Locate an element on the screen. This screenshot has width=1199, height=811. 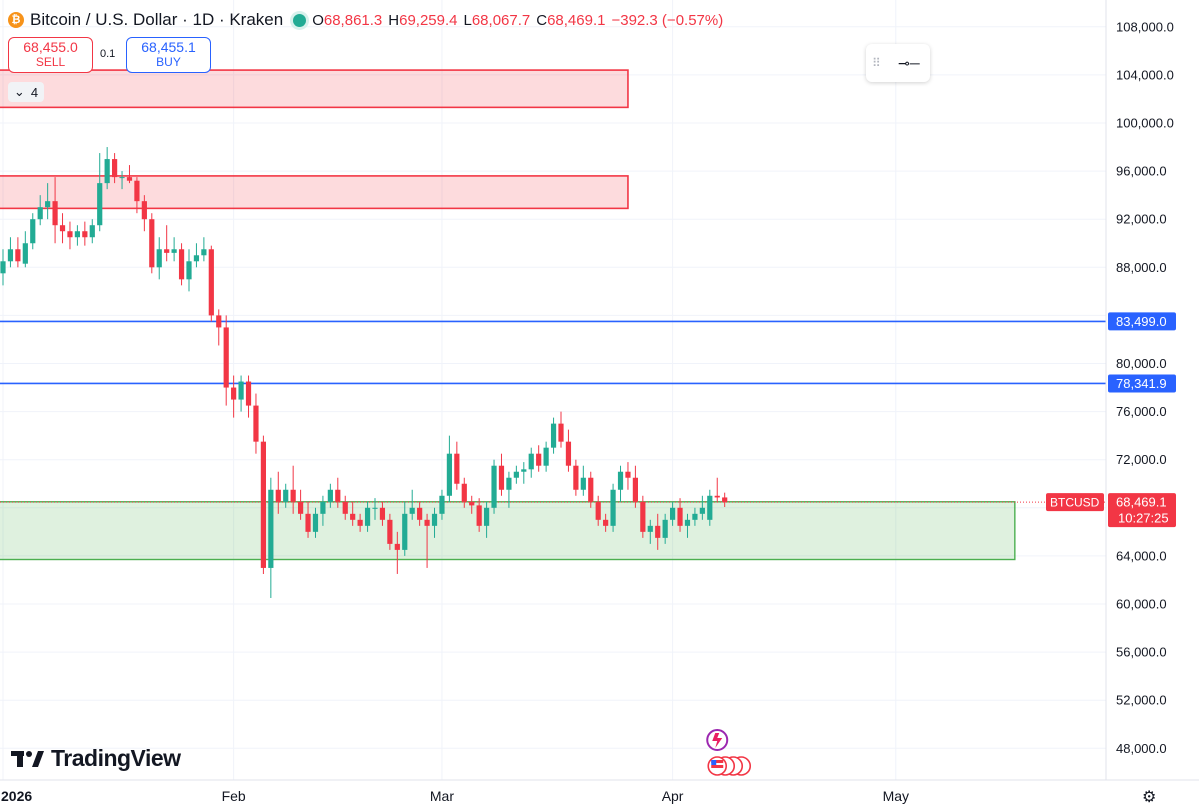
countdown-label: 10:27:25 is located at coordinates (1143, 518).